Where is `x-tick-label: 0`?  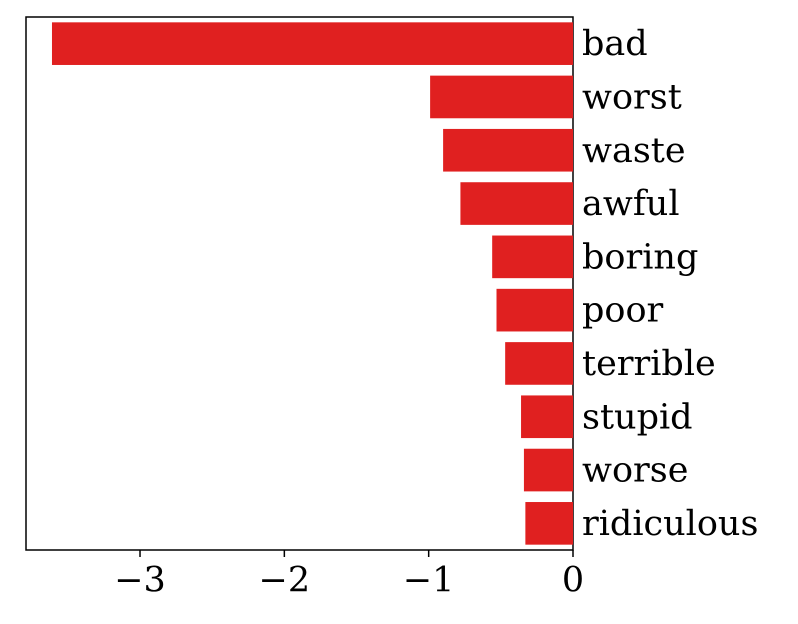 x-tick-label: 0 is located at coordinates (573, 581).